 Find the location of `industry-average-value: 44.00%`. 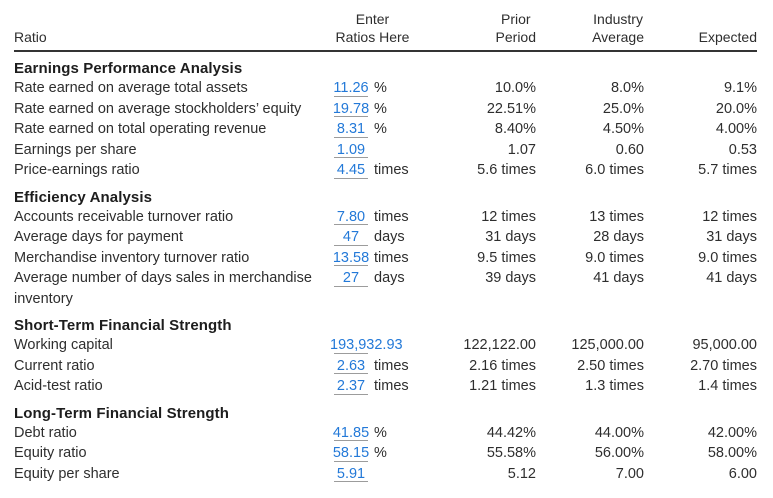

industry-average-value: 44.00% is located at coordinates (619, 432).